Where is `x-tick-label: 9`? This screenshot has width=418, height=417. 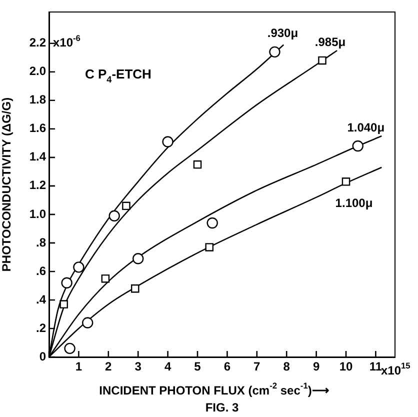 x-tick-label: 9 is located at coordinates (316, 367).